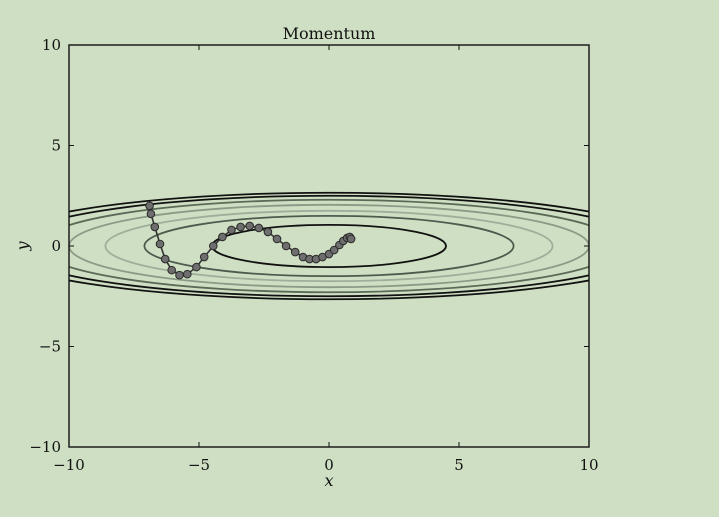 Image resolution: width=719 pixels, height=517 pixels. Describe the element at coordinates (459, 465) in the screenshot. I see `x-tick-label-3: 5` at that location.